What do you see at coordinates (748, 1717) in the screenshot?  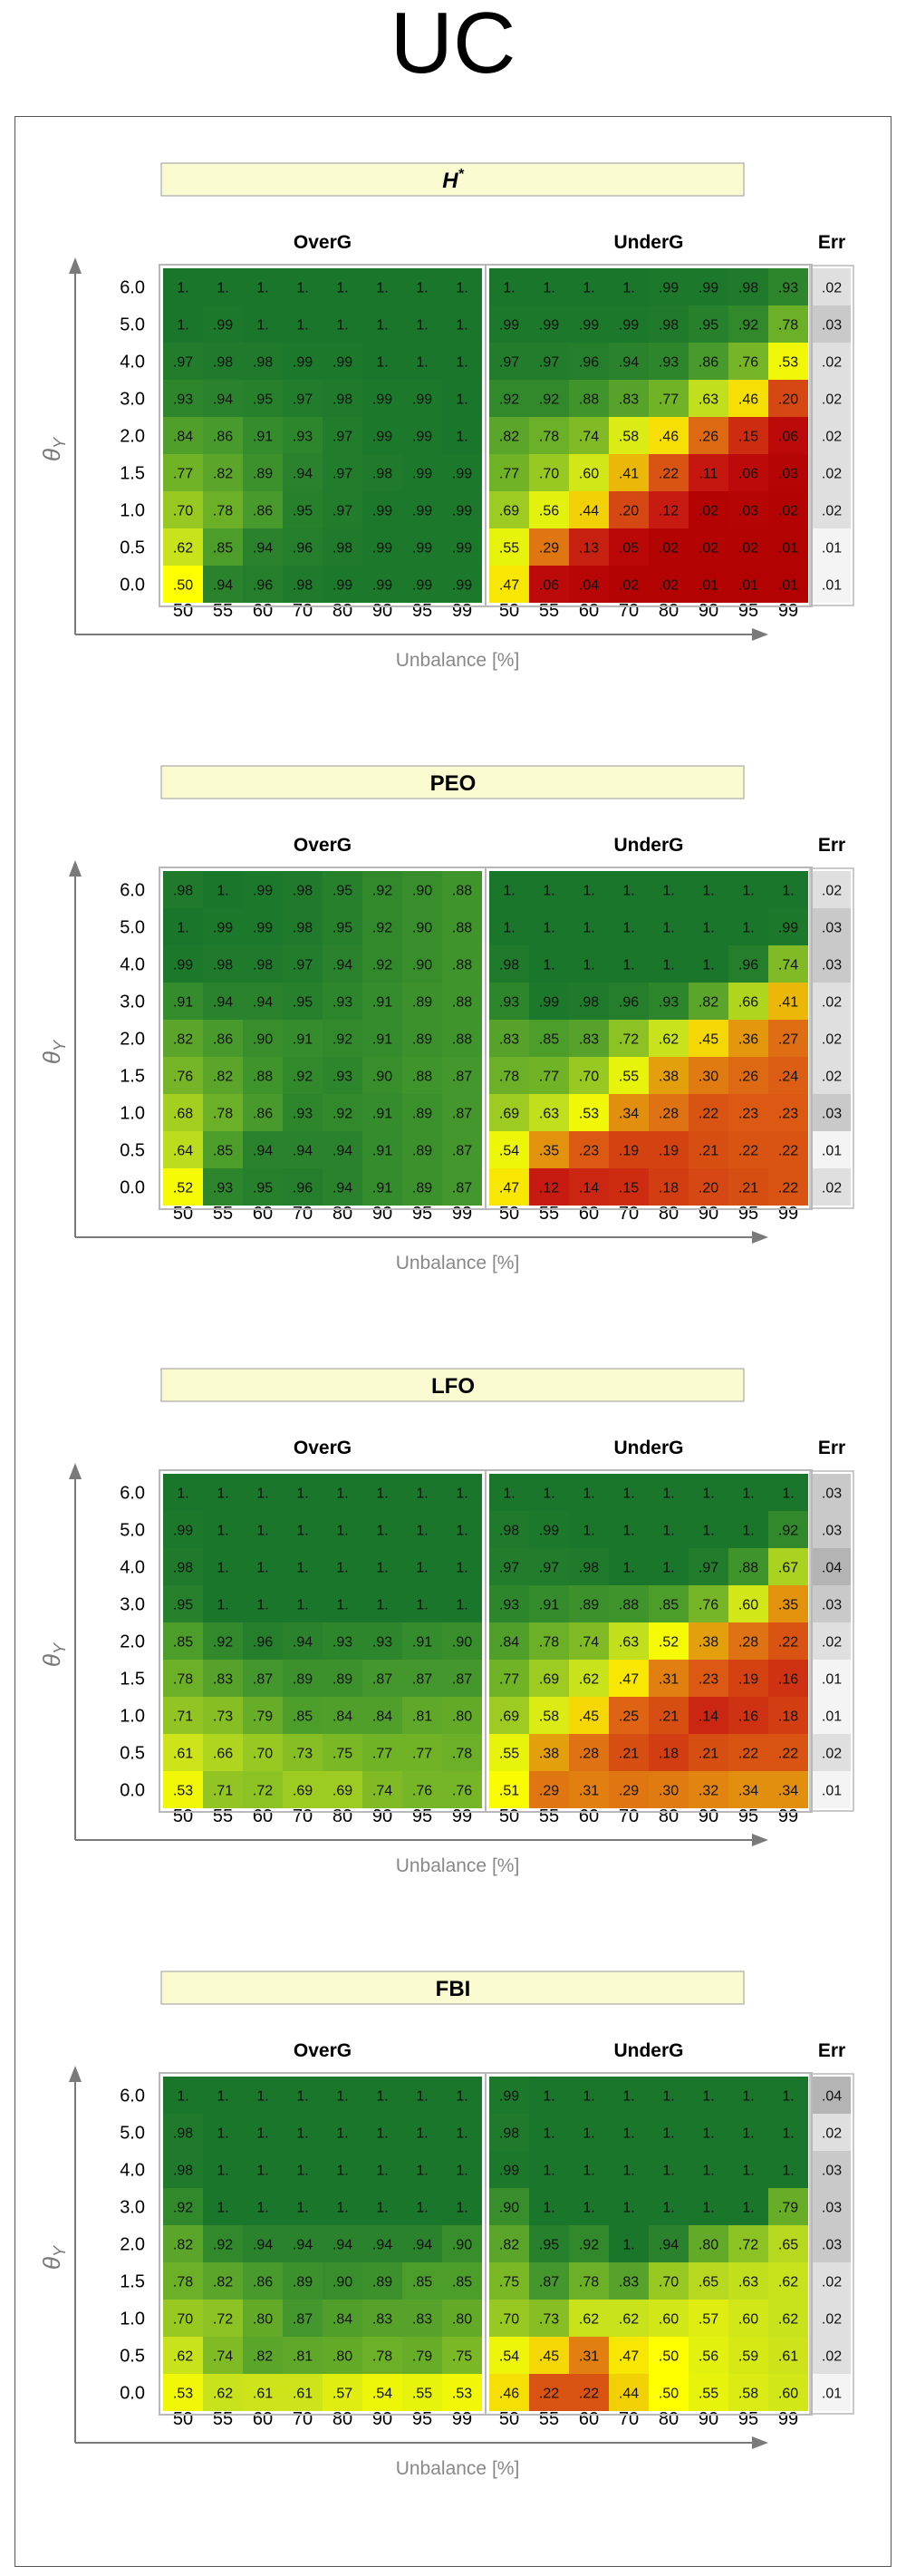 I see `underg-cell-value: .16` at bounding box center [748, 1717].